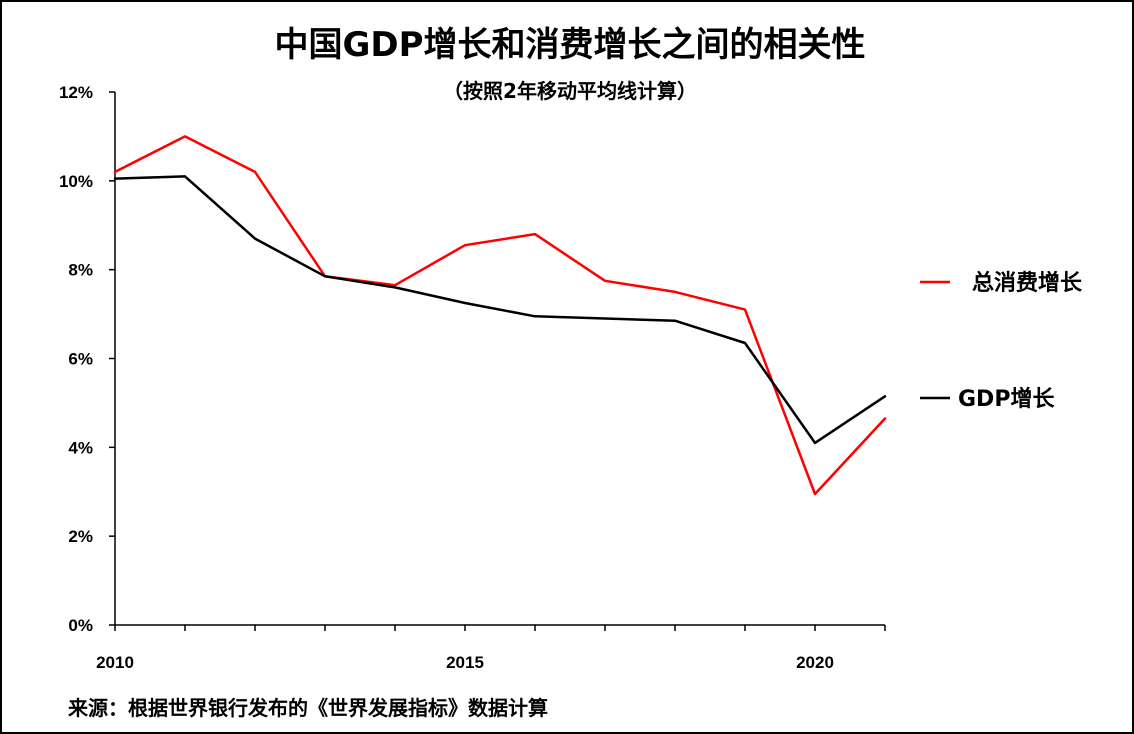 The height and width of the screenshot is (734, 1134). I want to click on y-tick-label: 4%, so click(80, 447).